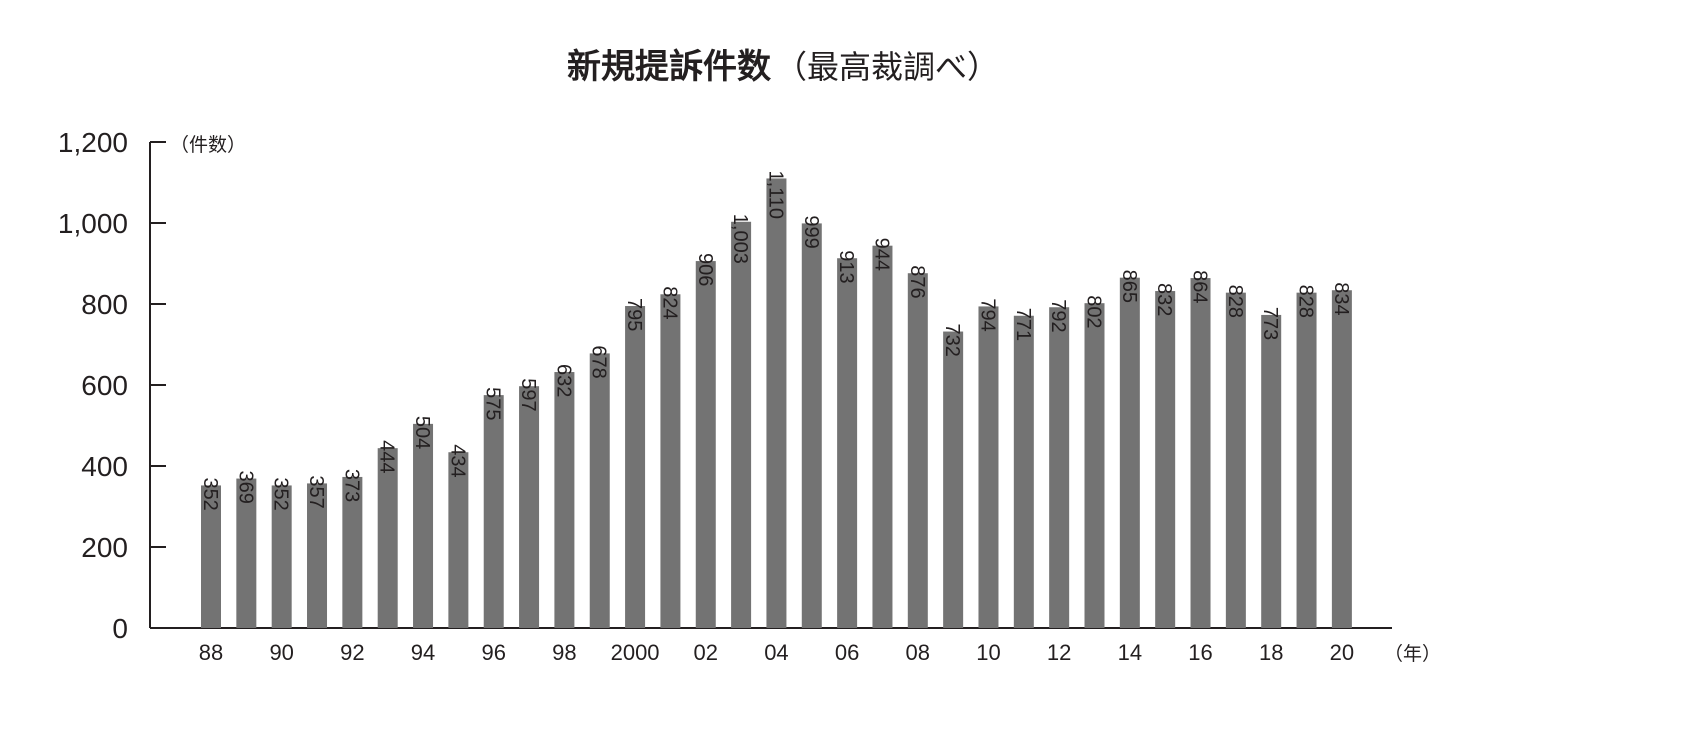 Image resolution: width=1701 pixels, height=729 pixels. Describe the element at coordinates (316, 491) in the screenshot. I see `bar-value-label: 357` at that location.